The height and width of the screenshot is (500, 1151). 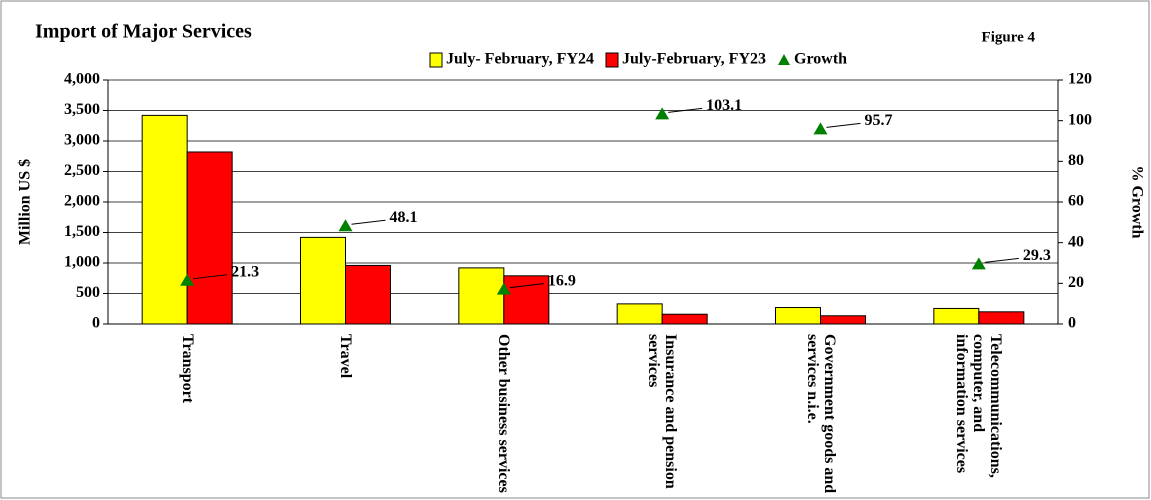 I want to click on x-tick-label: Other business services, so click(x=504, y=413).